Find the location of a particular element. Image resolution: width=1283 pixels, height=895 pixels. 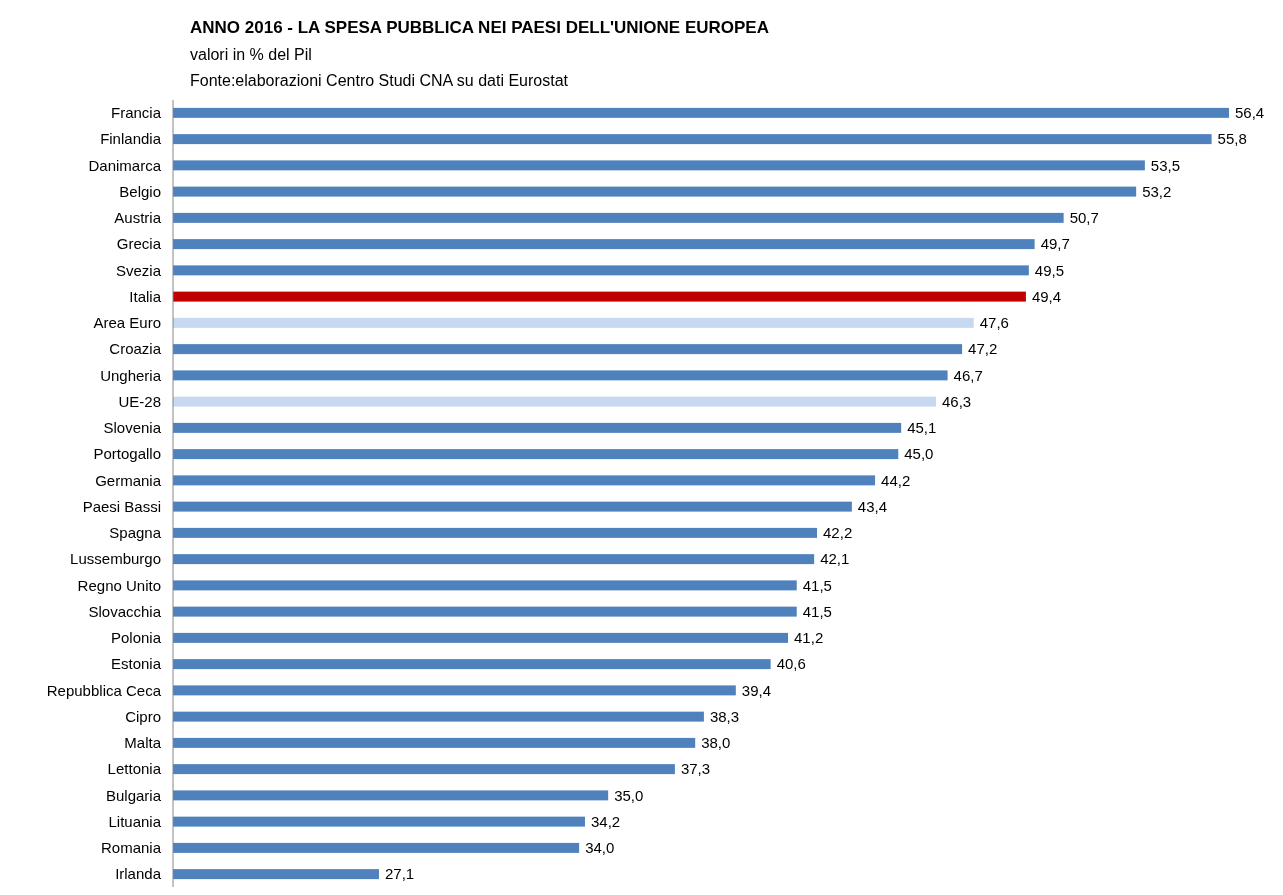

y-tick-label: Paesi Bassi is located at coordinates (121, 506).